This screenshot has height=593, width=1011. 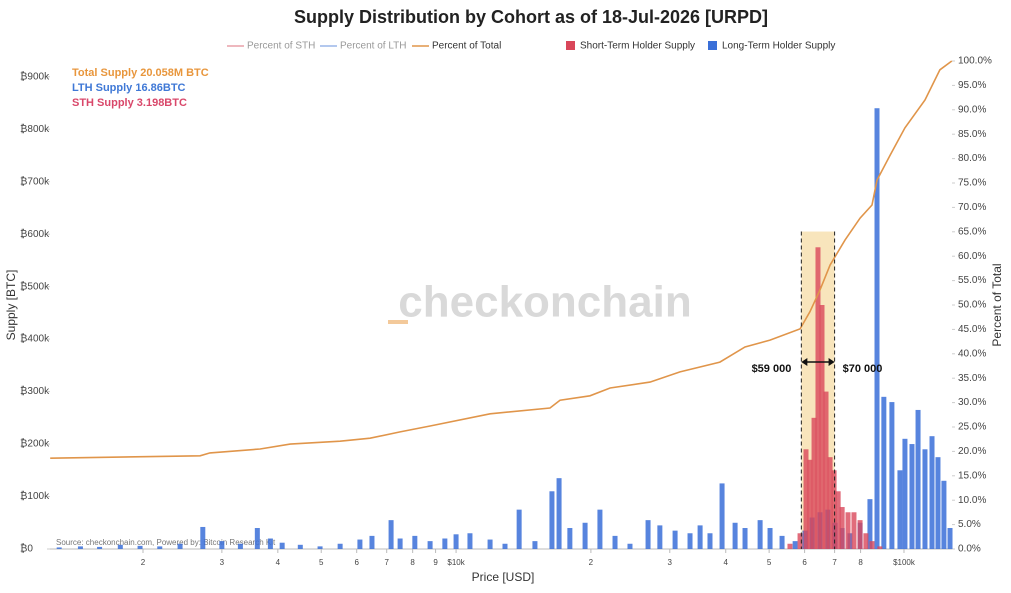 What do you see at coordinates (35, 129) in the screenshot?
I see `y-tick-label: ₿800k` at bounding box center [35, 129].